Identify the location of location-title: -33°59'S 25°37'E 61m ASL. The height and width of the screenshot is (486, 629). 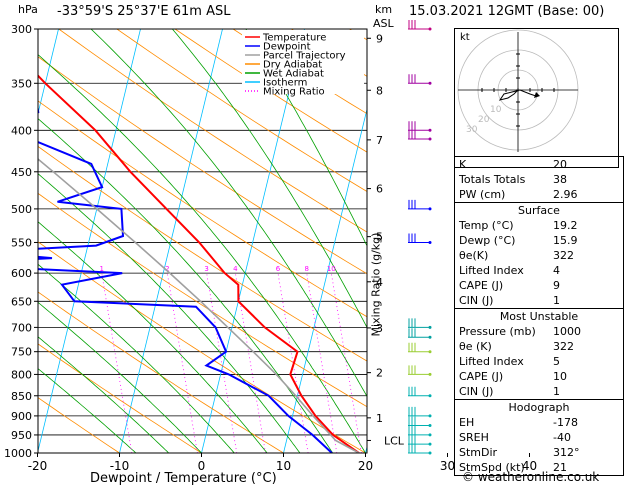
(144, 11).